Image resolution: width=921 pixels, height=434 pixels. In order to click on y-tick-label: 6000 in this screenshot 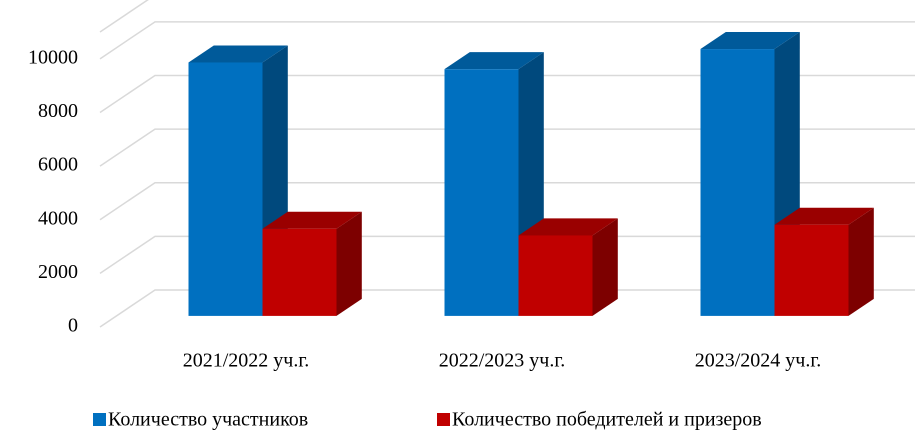, I will do `click(58, 165)`.